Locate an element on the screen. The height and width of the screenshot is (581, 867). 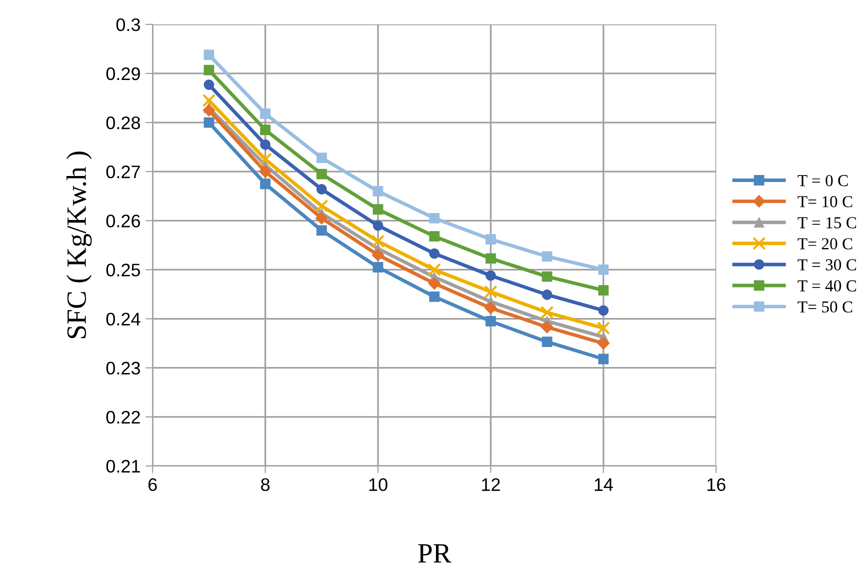
y-tick-label: 0.23 is located at coordinates (123, 368).